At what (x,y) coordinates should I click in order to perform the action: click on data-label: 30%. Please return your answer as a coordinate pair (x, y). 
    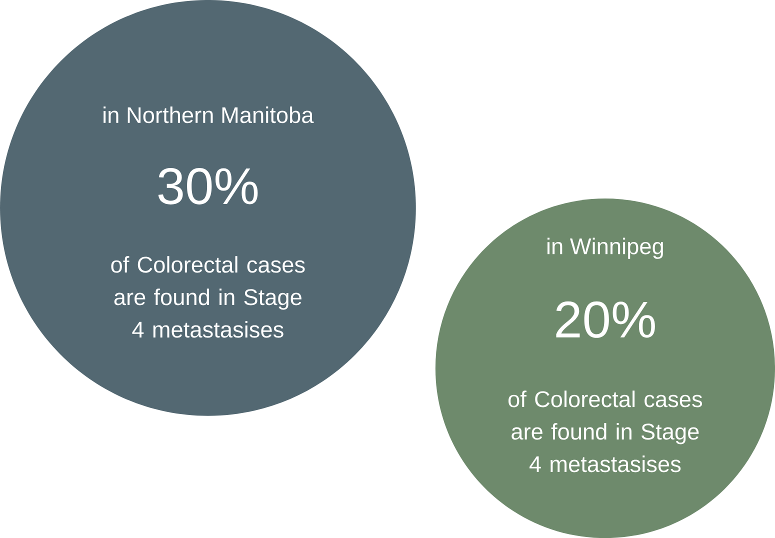
    Looking at the image, I should click on (208, 186).